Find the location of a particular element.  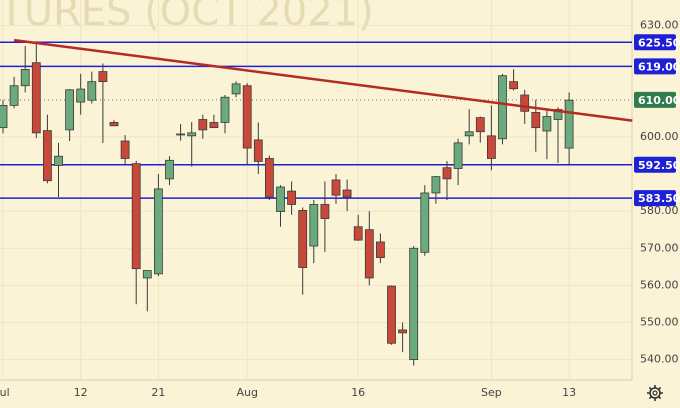

price-badge-label: 610.00 is located at coordinates (659, 100).